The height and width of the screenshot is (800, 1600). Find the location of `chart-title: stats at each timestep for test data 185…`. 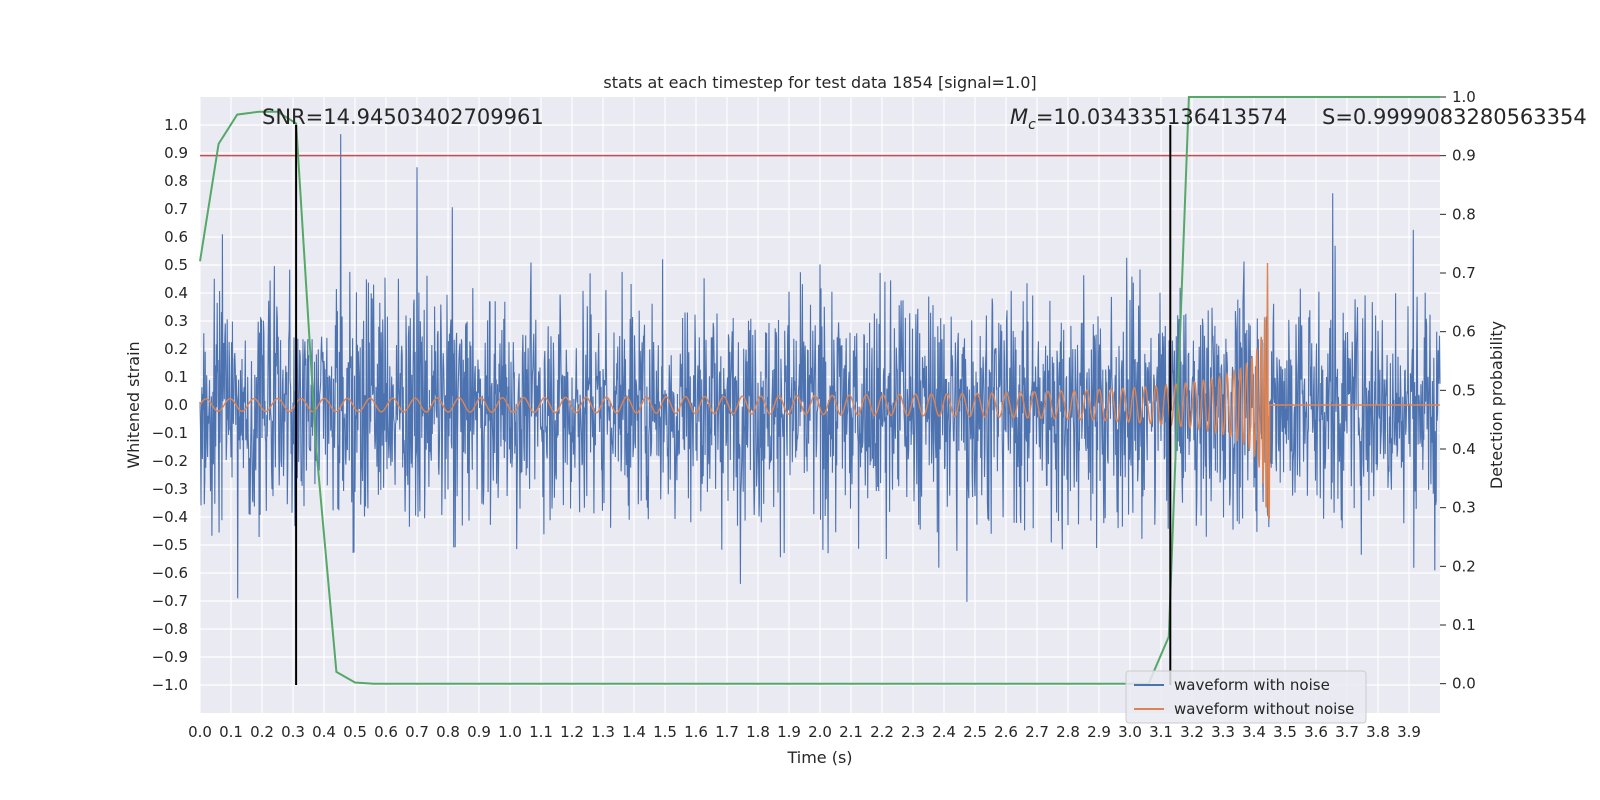

chart-title: stats at each timestep for test data 185… is located at coordinates (819, 82).